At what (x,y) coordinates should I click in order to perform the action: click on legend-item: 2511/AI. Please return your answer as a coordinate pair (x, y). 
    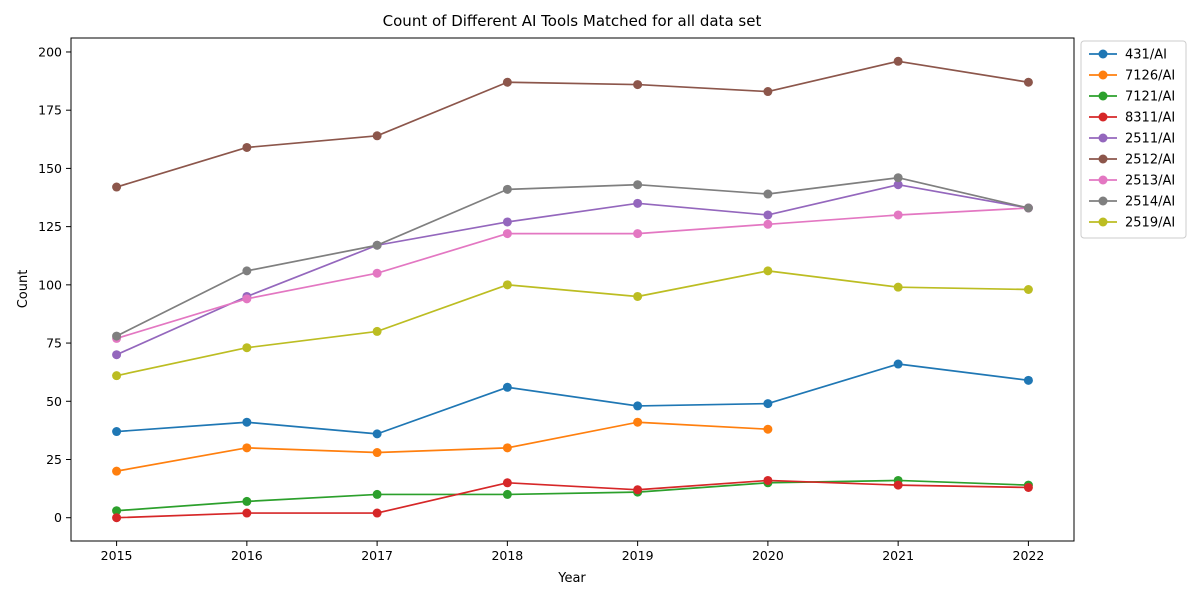
    Looking at the image, I should click on (1132, 139).